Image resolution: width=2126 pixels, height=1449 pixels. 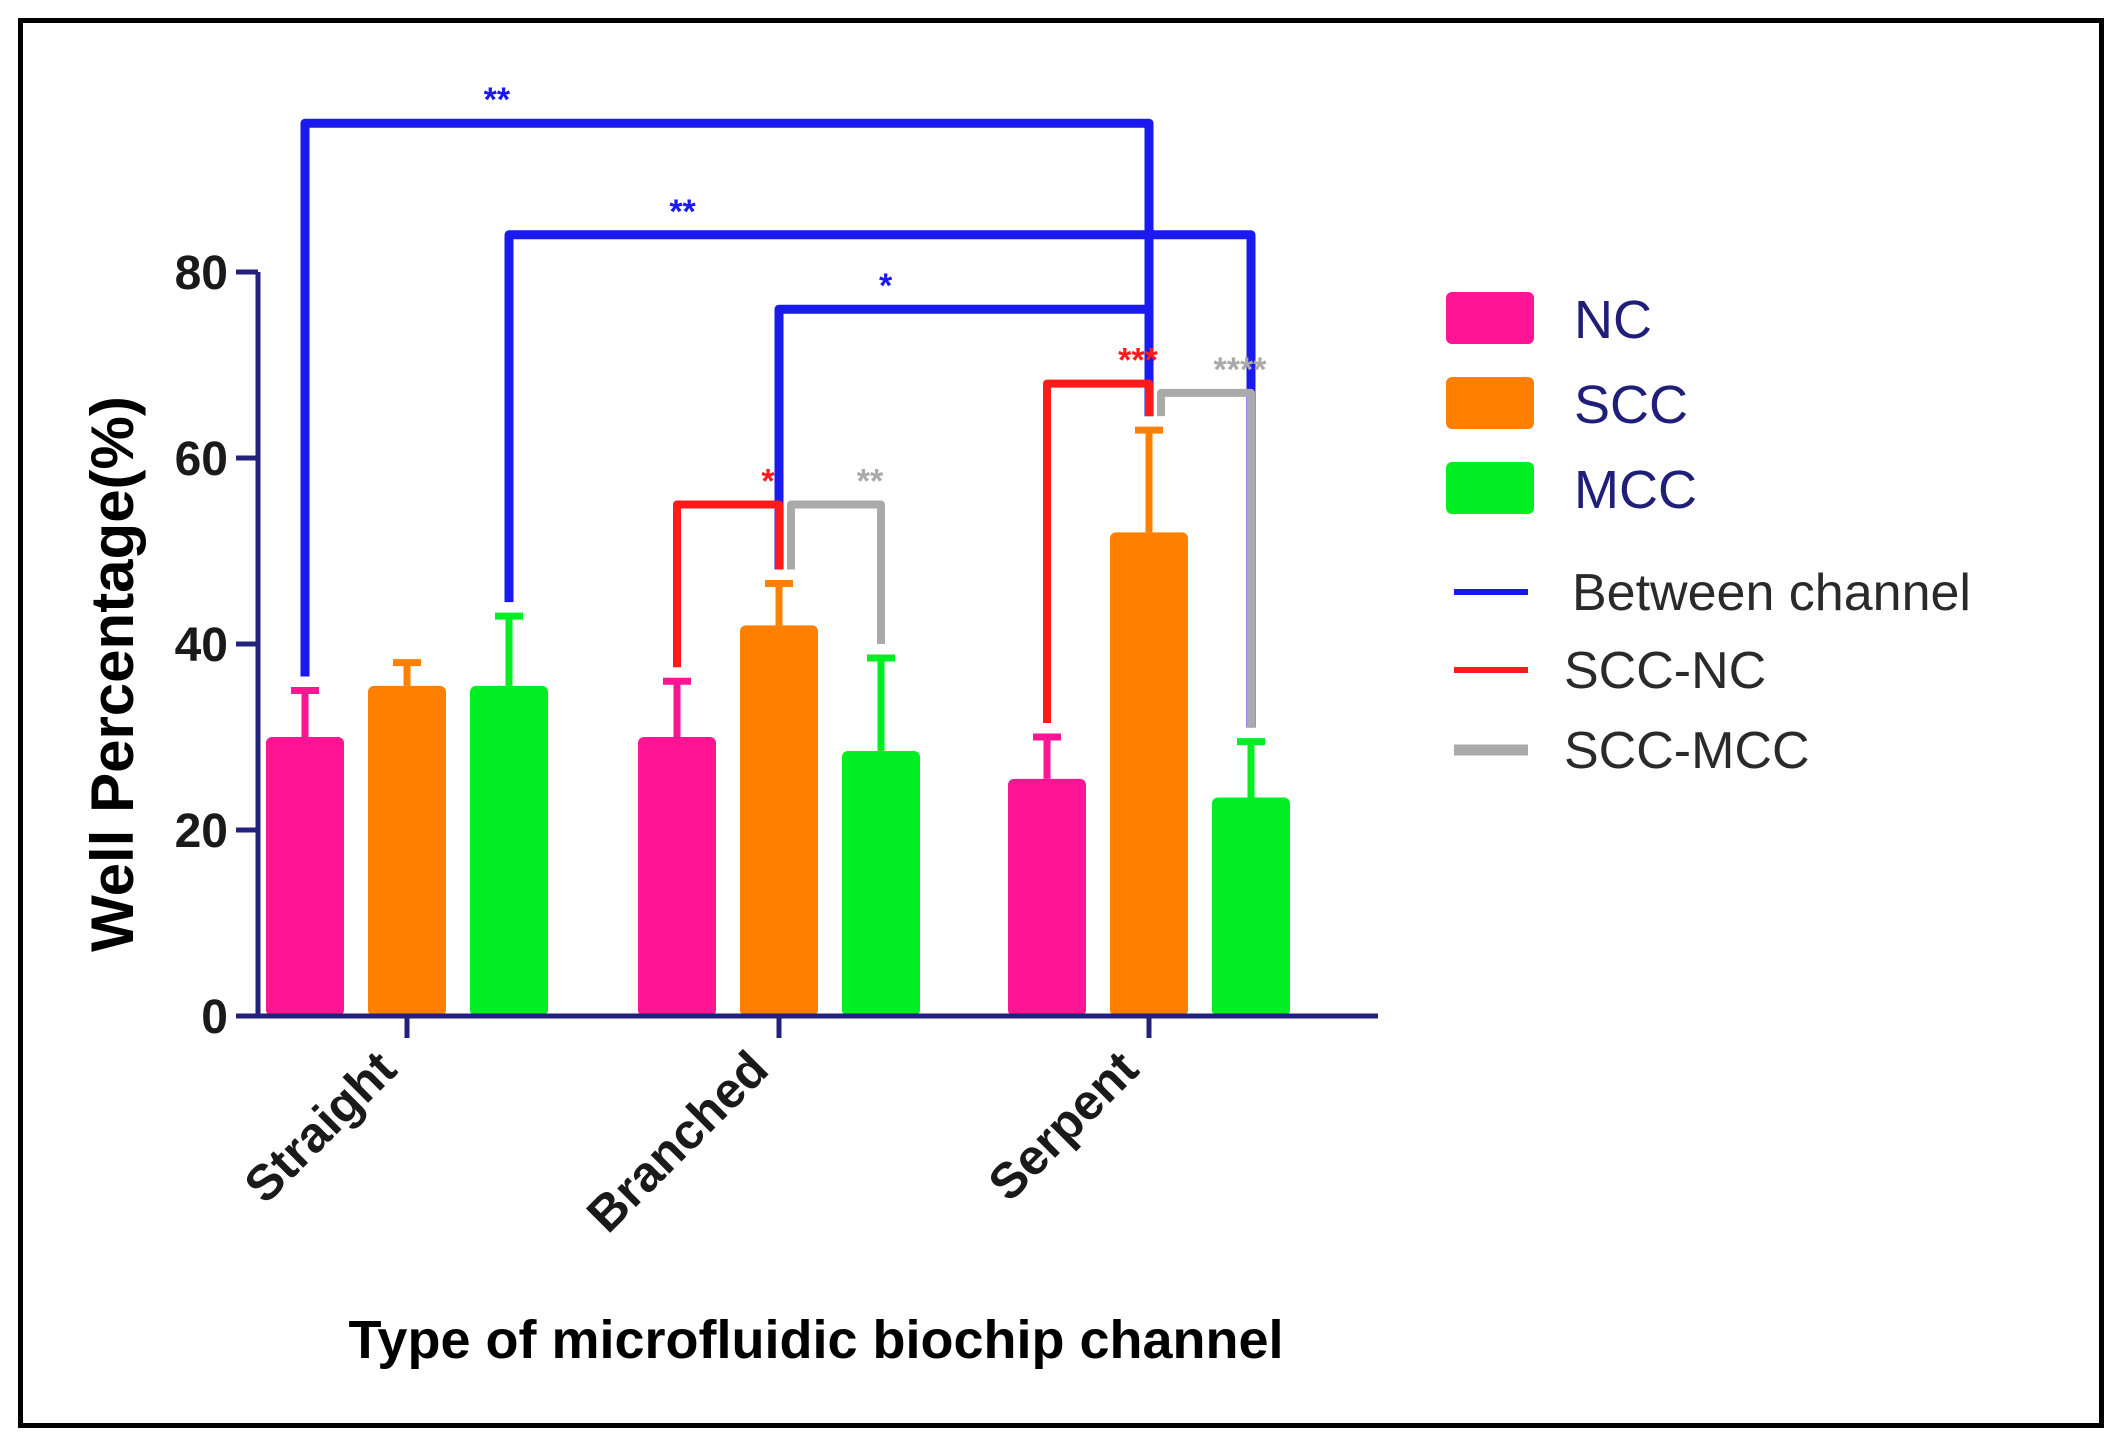 What do you see at coordinates (1665, 671) in the screenshot?
I see `legend-line-label: SCC-NC` at bounding box center [1665, 671].